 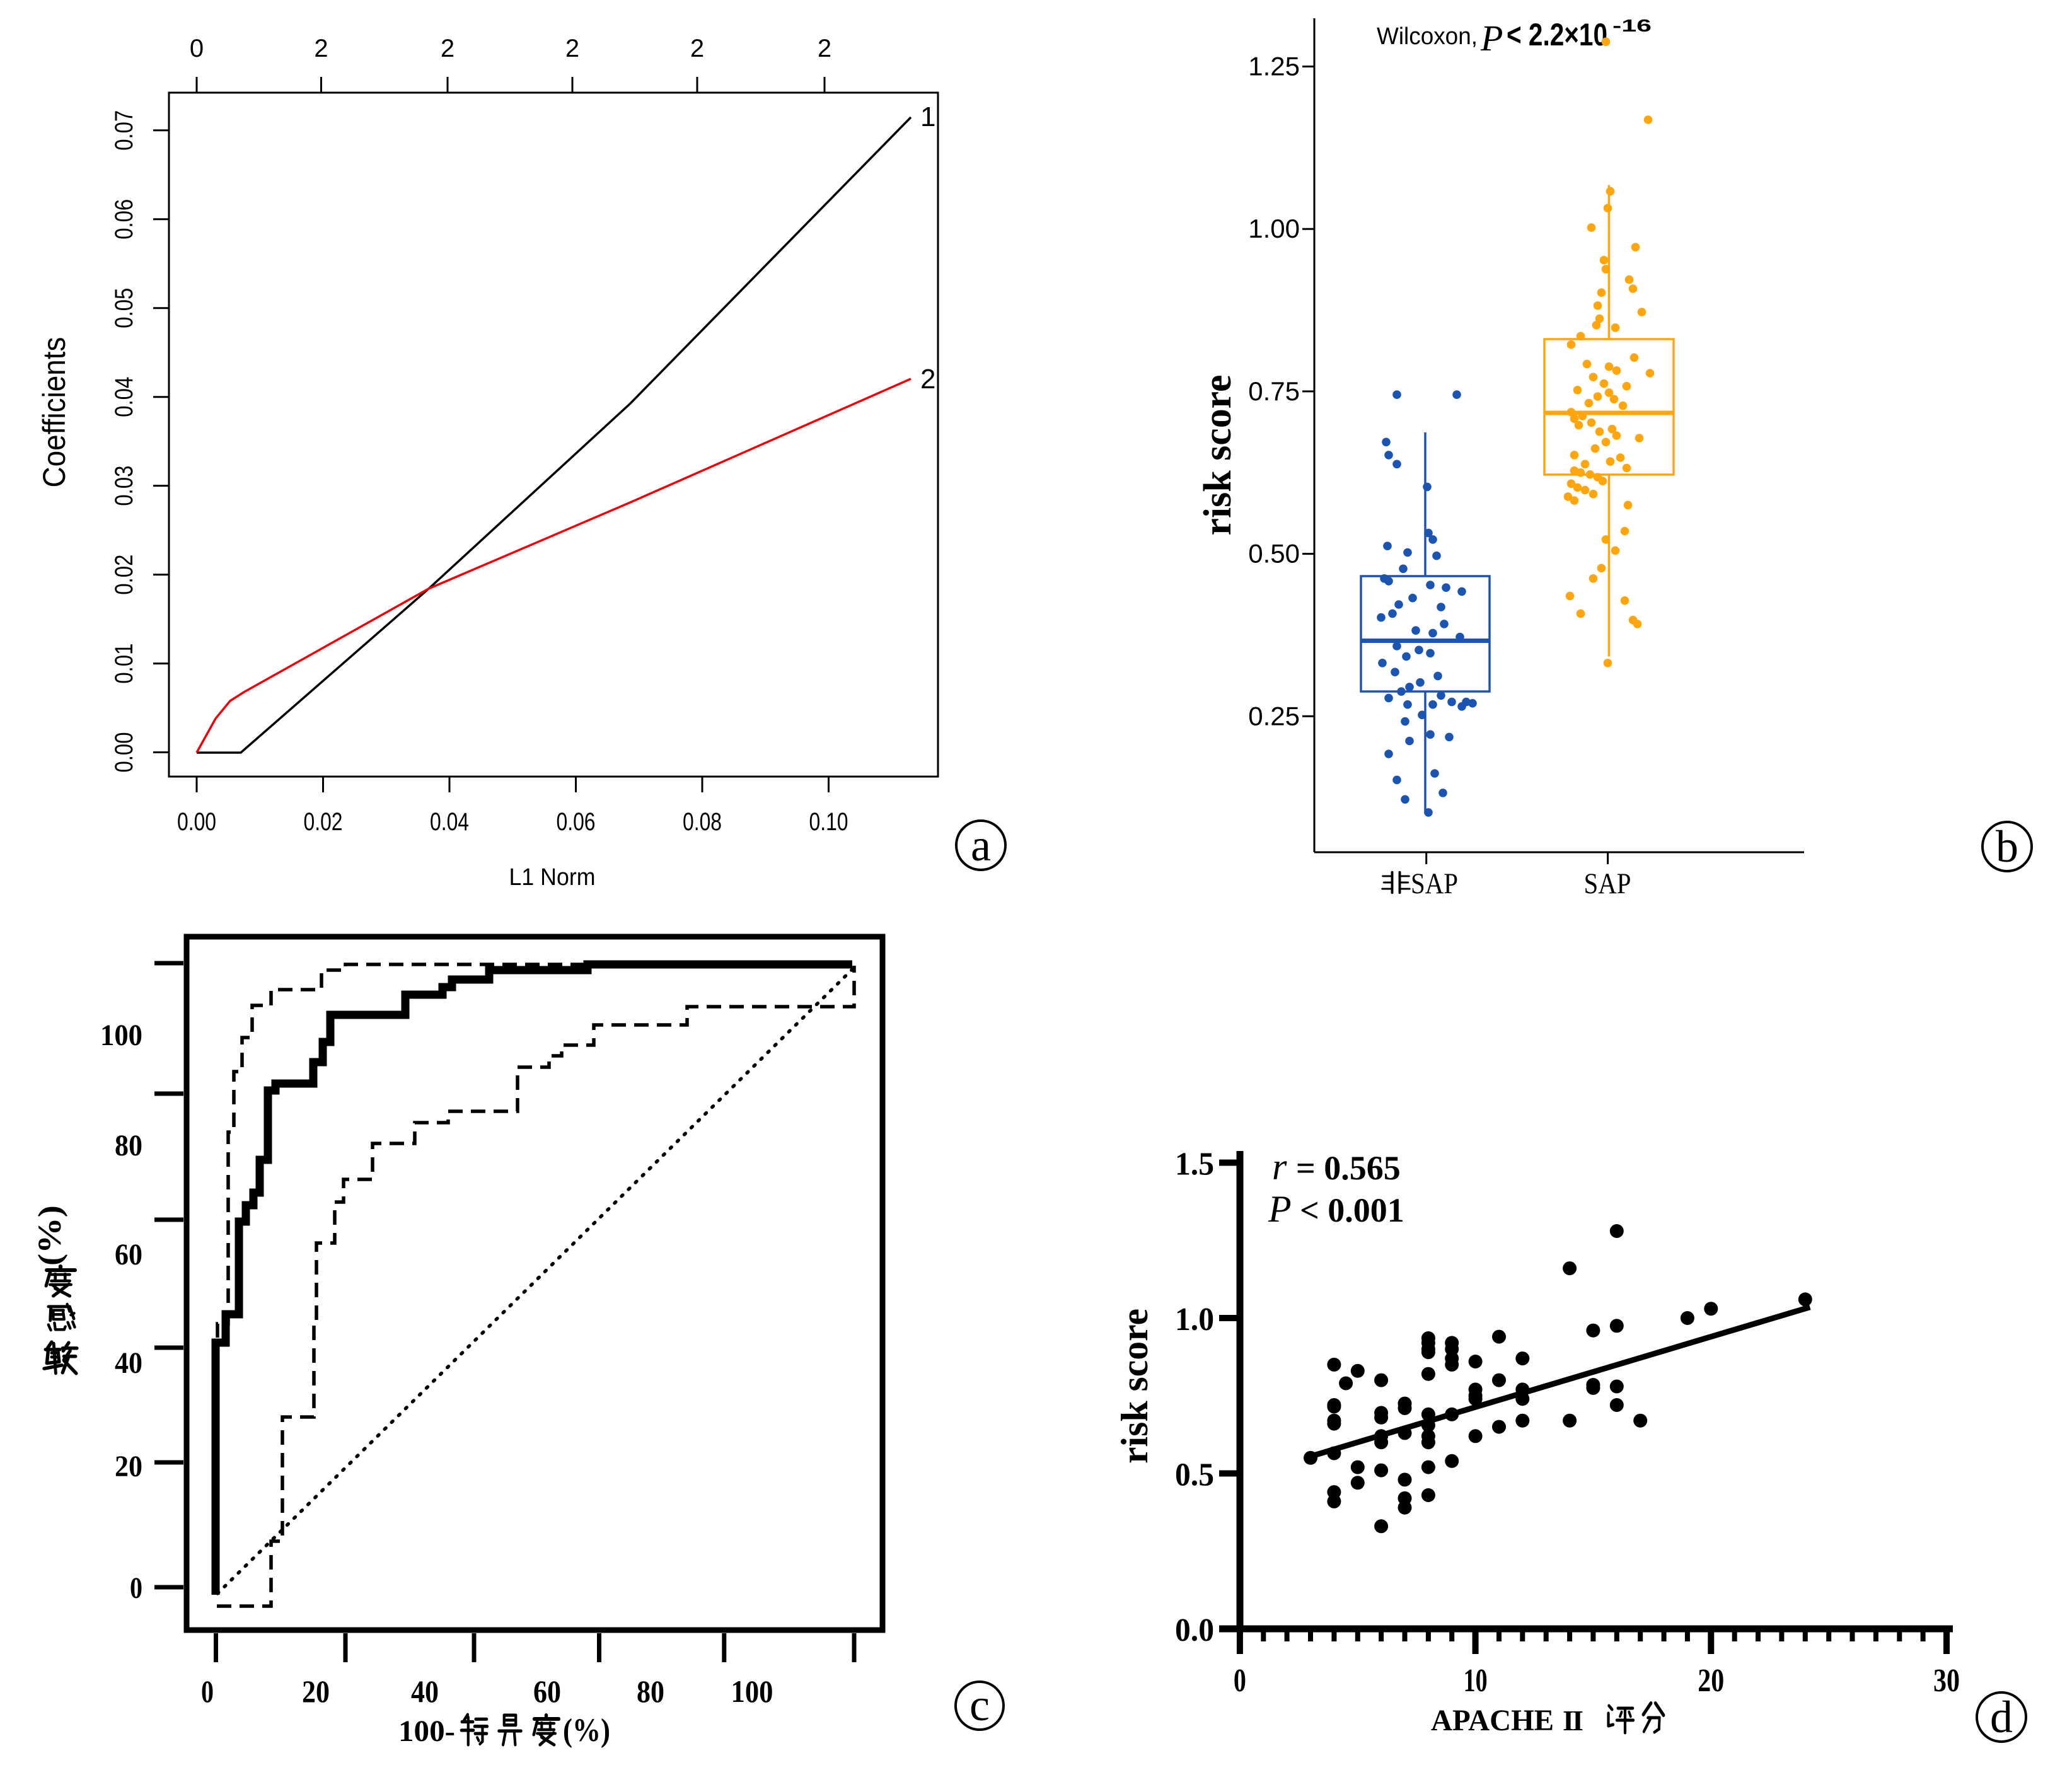 What do you see at coordinates (1632, 25) in the screenshot?
I see `svg-text: -16` at bounding box center [1632, 25].